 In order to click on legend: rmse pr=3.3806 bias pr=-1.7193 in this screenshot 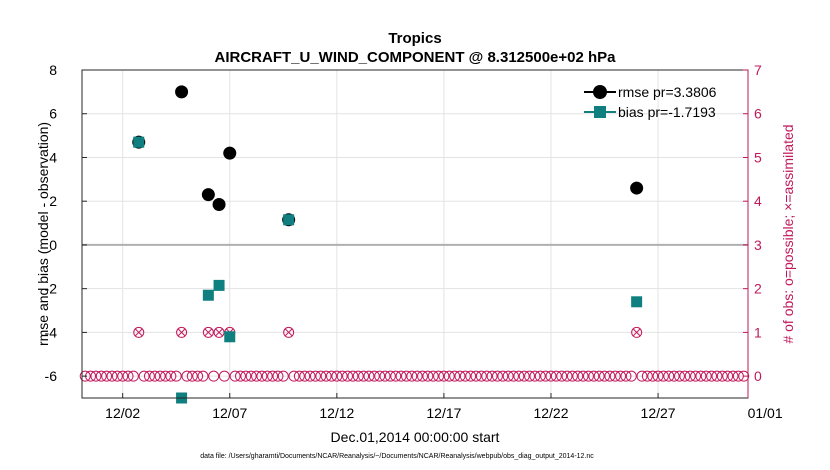, I will do `click(650, 102)`.